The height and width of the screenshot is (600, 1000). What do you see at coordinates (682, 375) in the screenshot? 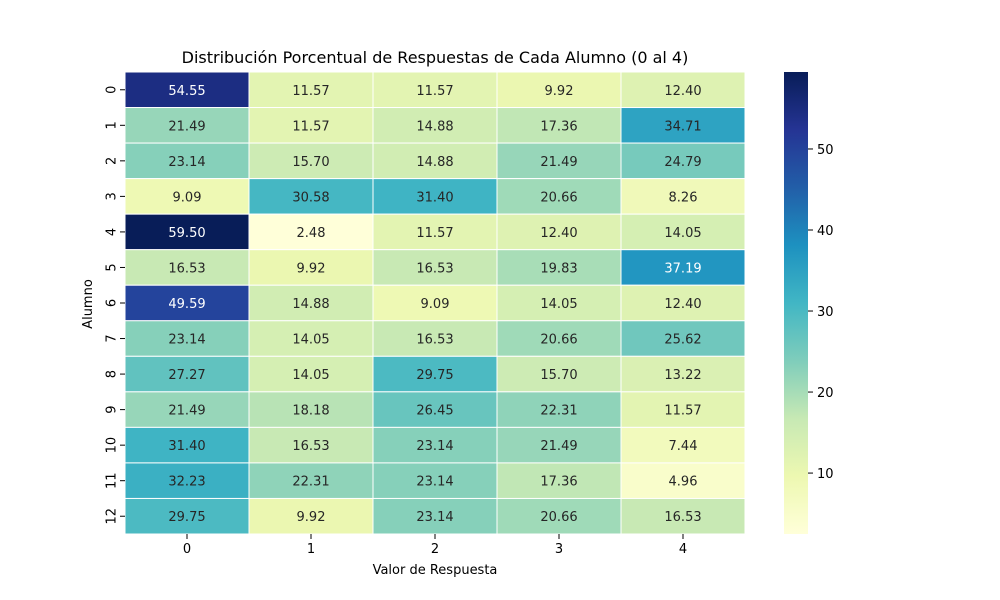
I see `cell-value-label: 13.22` at bounding box center [682, 375].